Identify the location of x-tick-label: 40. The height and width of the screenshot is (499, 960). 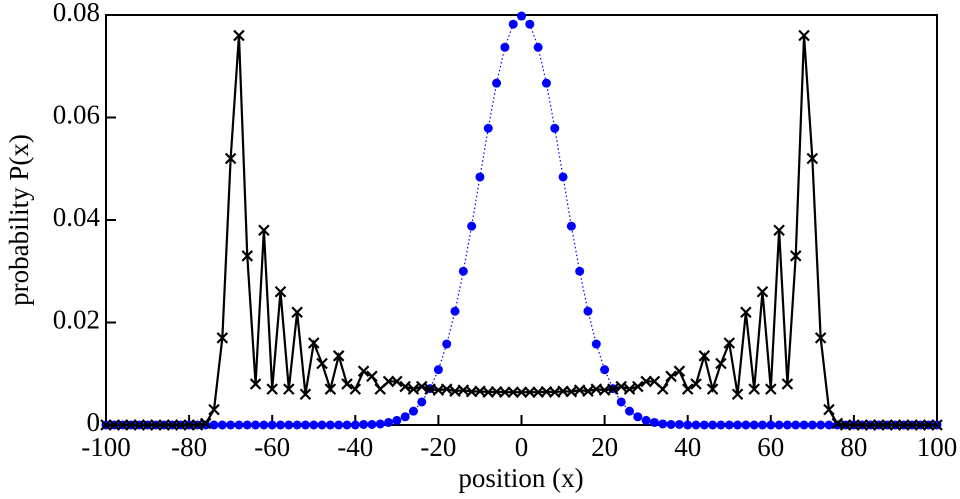
(687, 447).